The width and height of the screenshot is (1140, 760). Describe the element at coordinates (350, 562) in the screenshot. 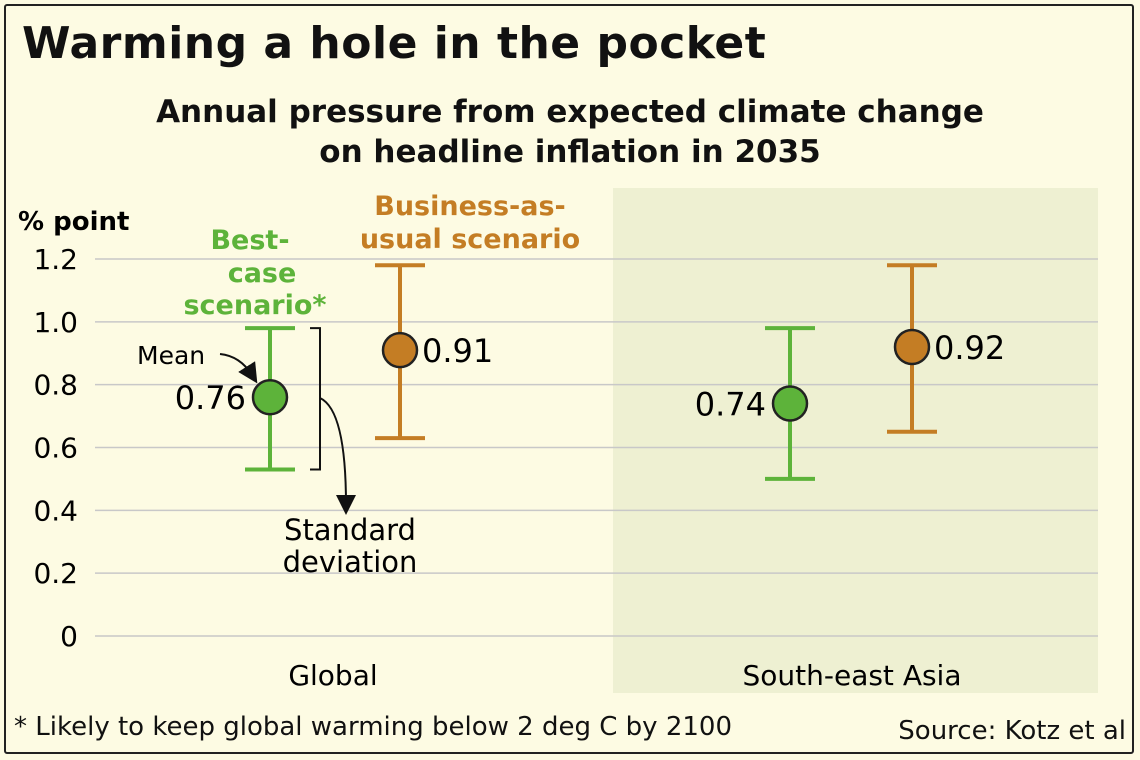

I see `sd-annotation-line-2: deviation` at that location.